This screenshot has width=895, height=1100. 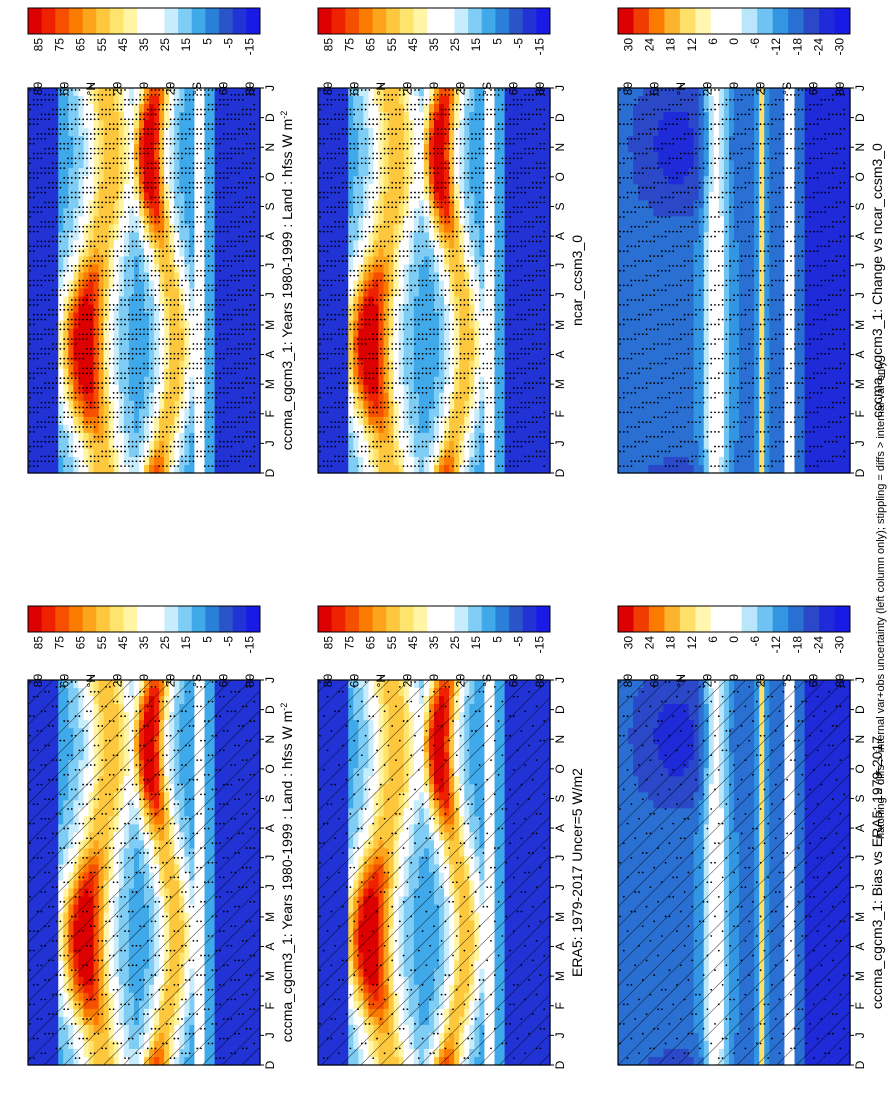 What do you see at coordinates (197, 680) in the screenshot?
I see `lat-tick-label: °S` at bounding box center [197, 680].